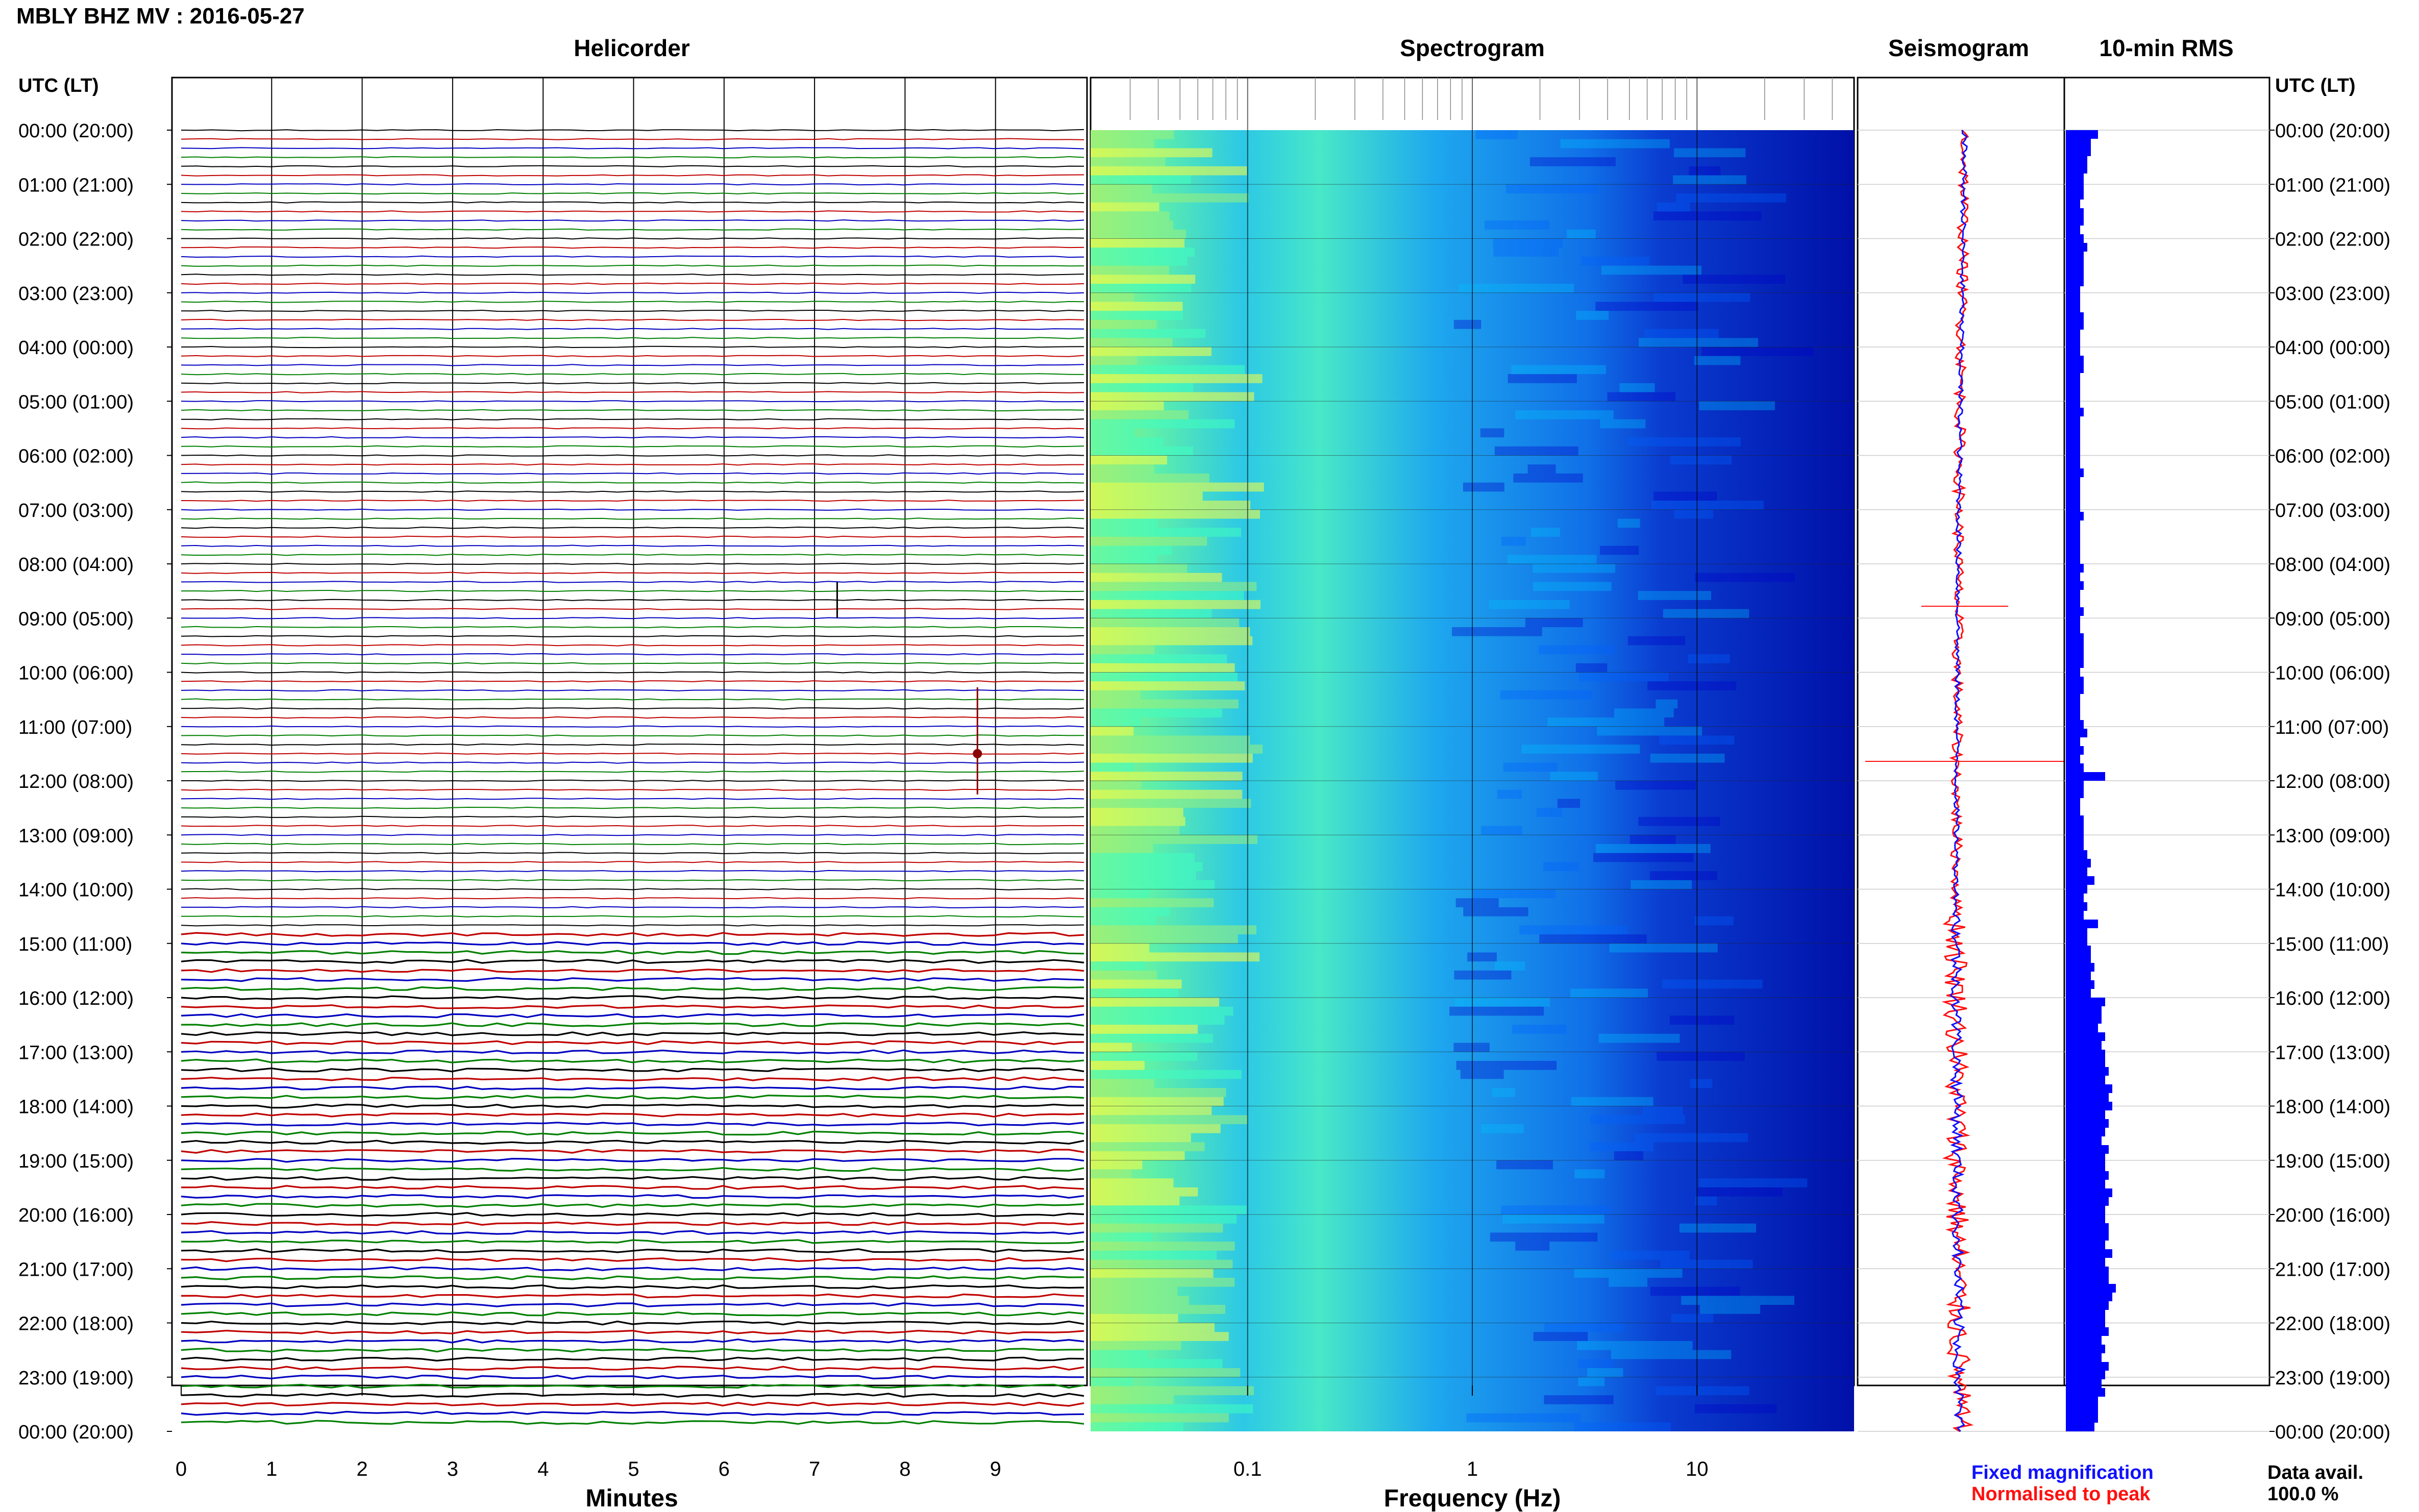  What do you see at coordinates (76, 1324) in the screenshot?
I see `hour-label-left: 22:00 (18:00)` at bounding box center [76, 1324].